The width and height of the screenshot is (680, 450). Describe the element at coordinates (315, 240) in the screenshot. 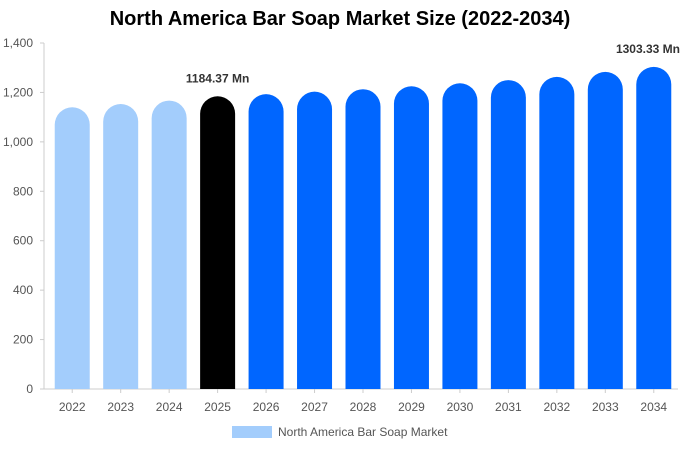

I see `bar-2027` at that location.